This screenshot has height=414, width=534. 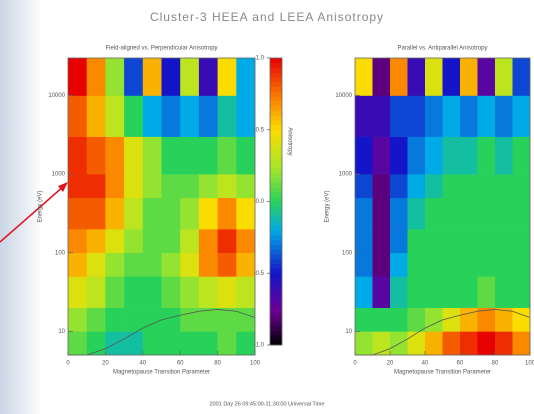 I want to click on x-tick-label: 80, so click(x=495, y=364).